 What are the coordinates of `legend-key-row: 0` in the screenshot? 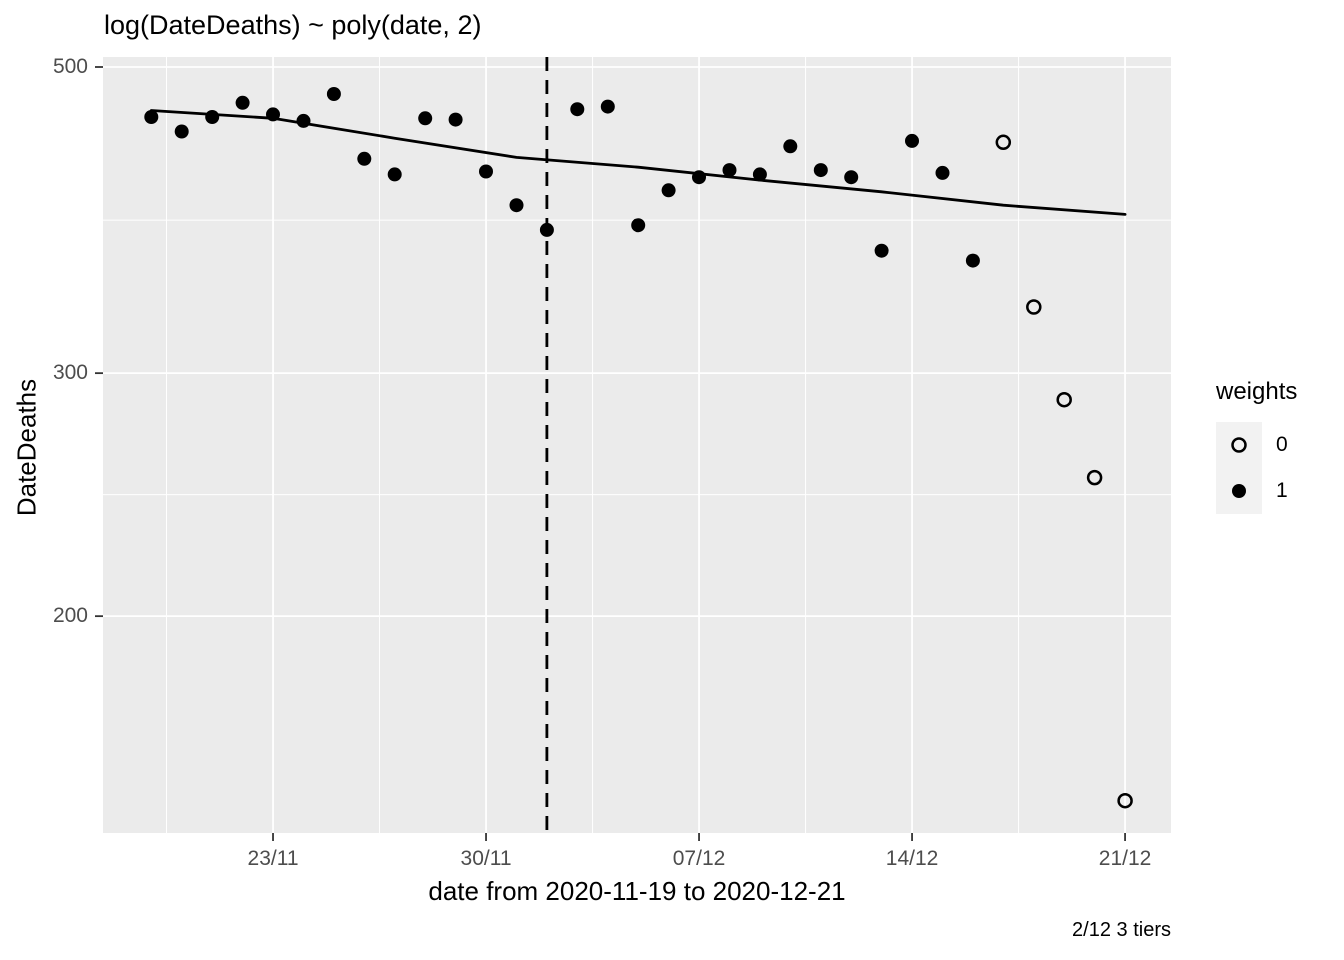 It's located at (1256, 445).